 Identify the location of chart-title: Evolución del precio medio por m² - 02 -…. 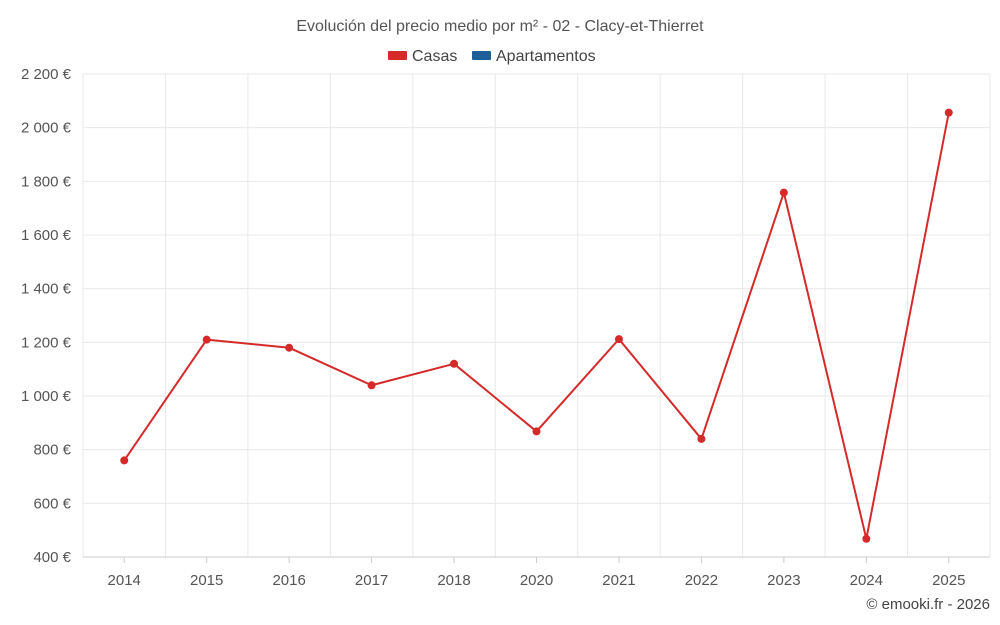
(500, 26).